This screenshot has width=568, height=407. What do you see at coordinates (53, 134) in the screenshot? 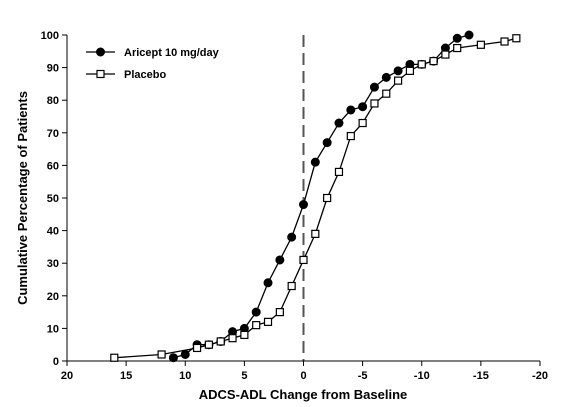
I see `y-tick-label: 70` at bounding box center [53, 134].